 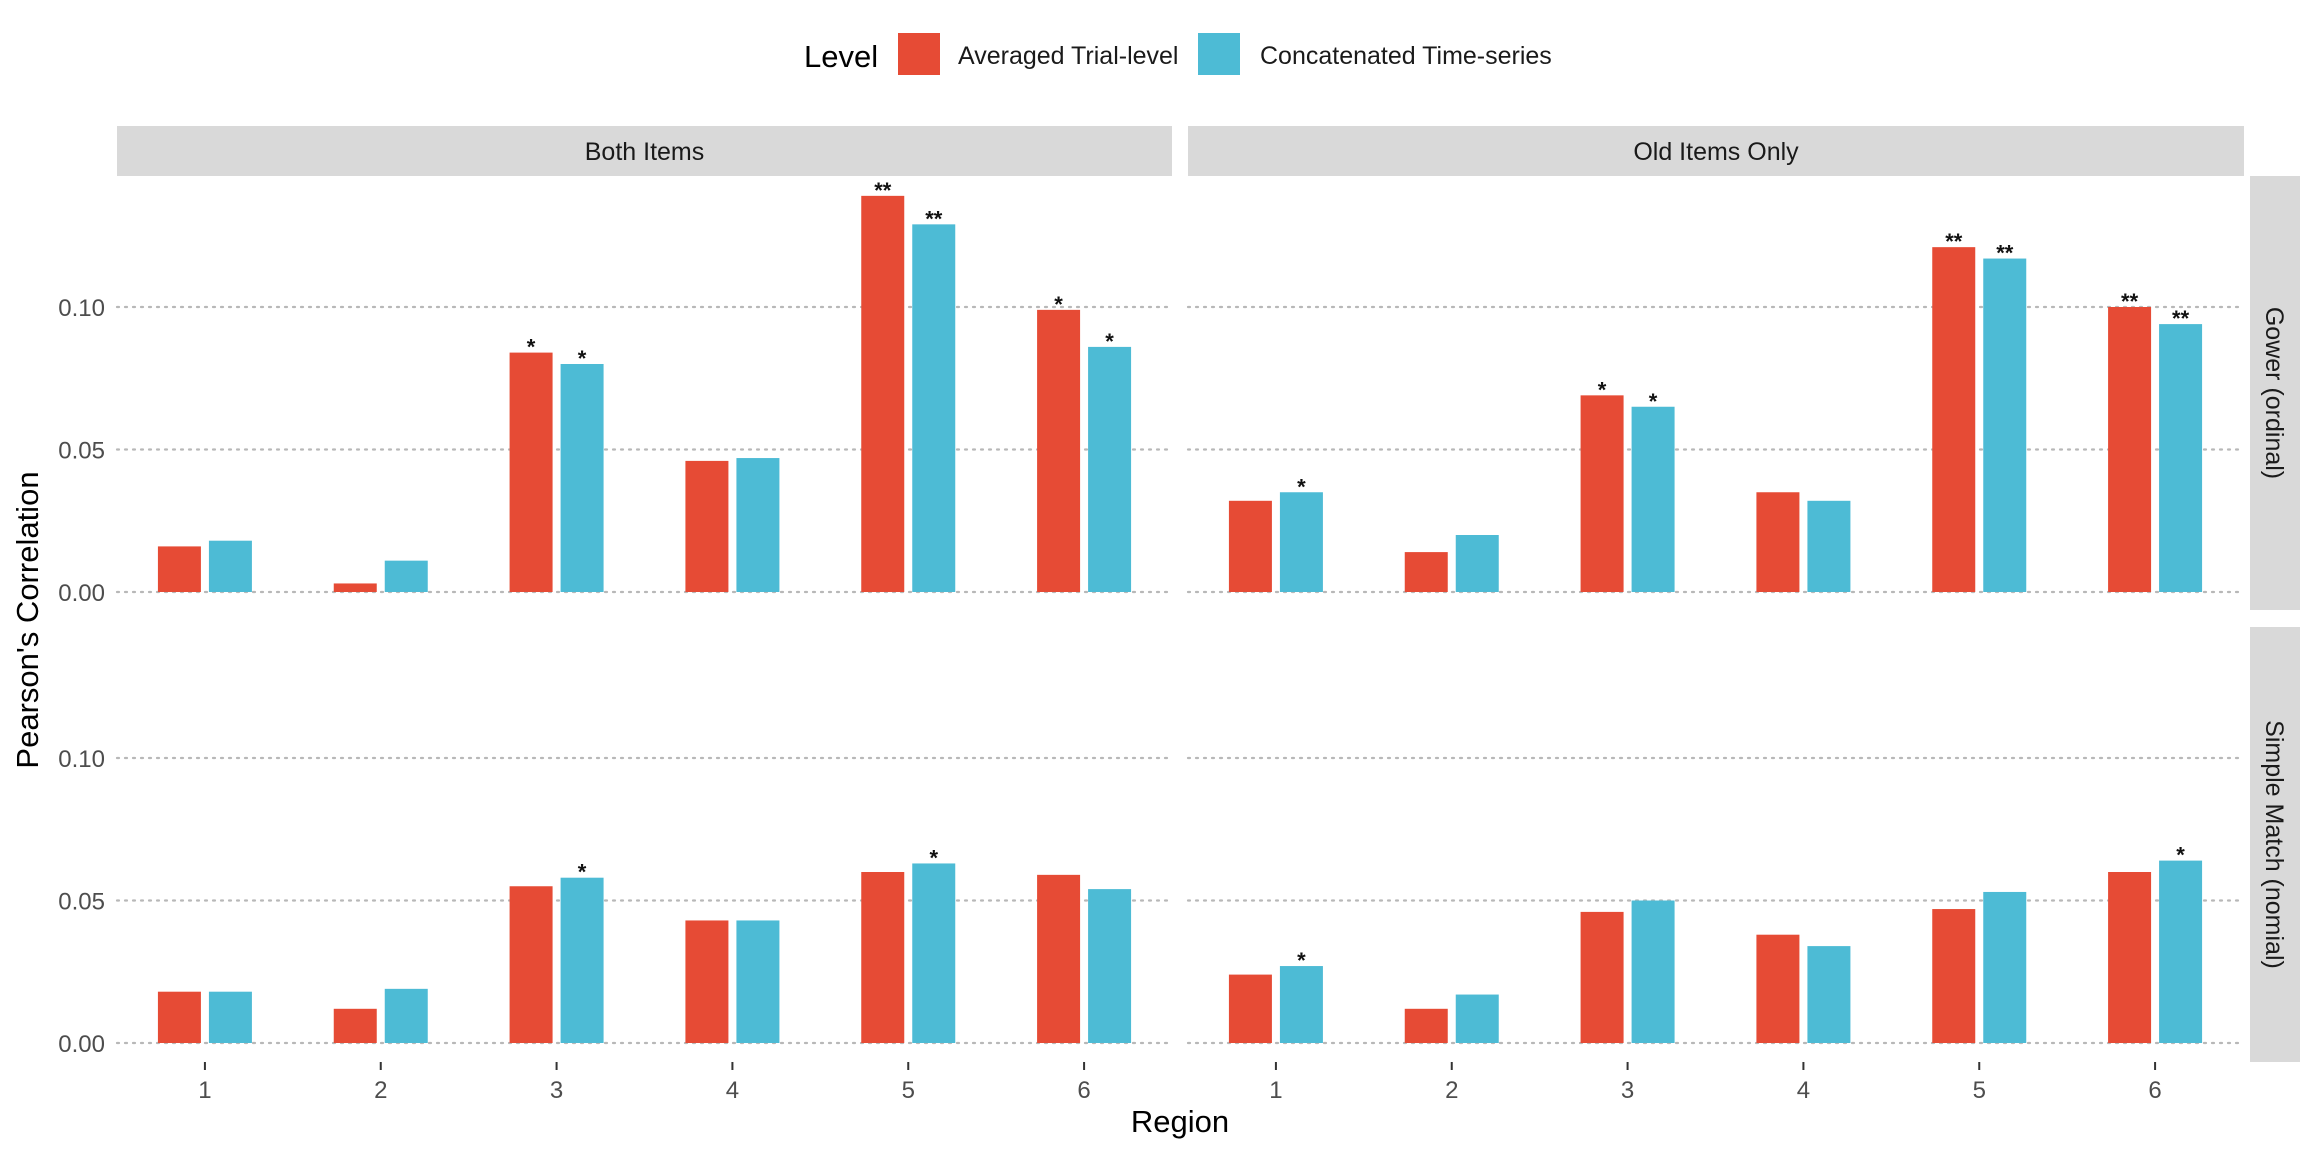 What do you see at coordinates (1406, 56) in the screenshot?
I see `legend-label-2: Concatenated Time-series` at bounding box center [1406, 56].